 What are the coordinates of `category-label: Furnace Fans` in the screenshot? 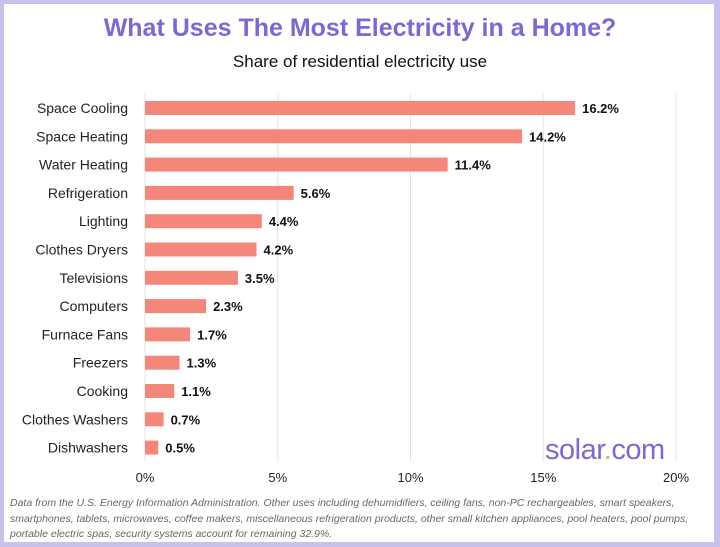 It's located at (85, 334).